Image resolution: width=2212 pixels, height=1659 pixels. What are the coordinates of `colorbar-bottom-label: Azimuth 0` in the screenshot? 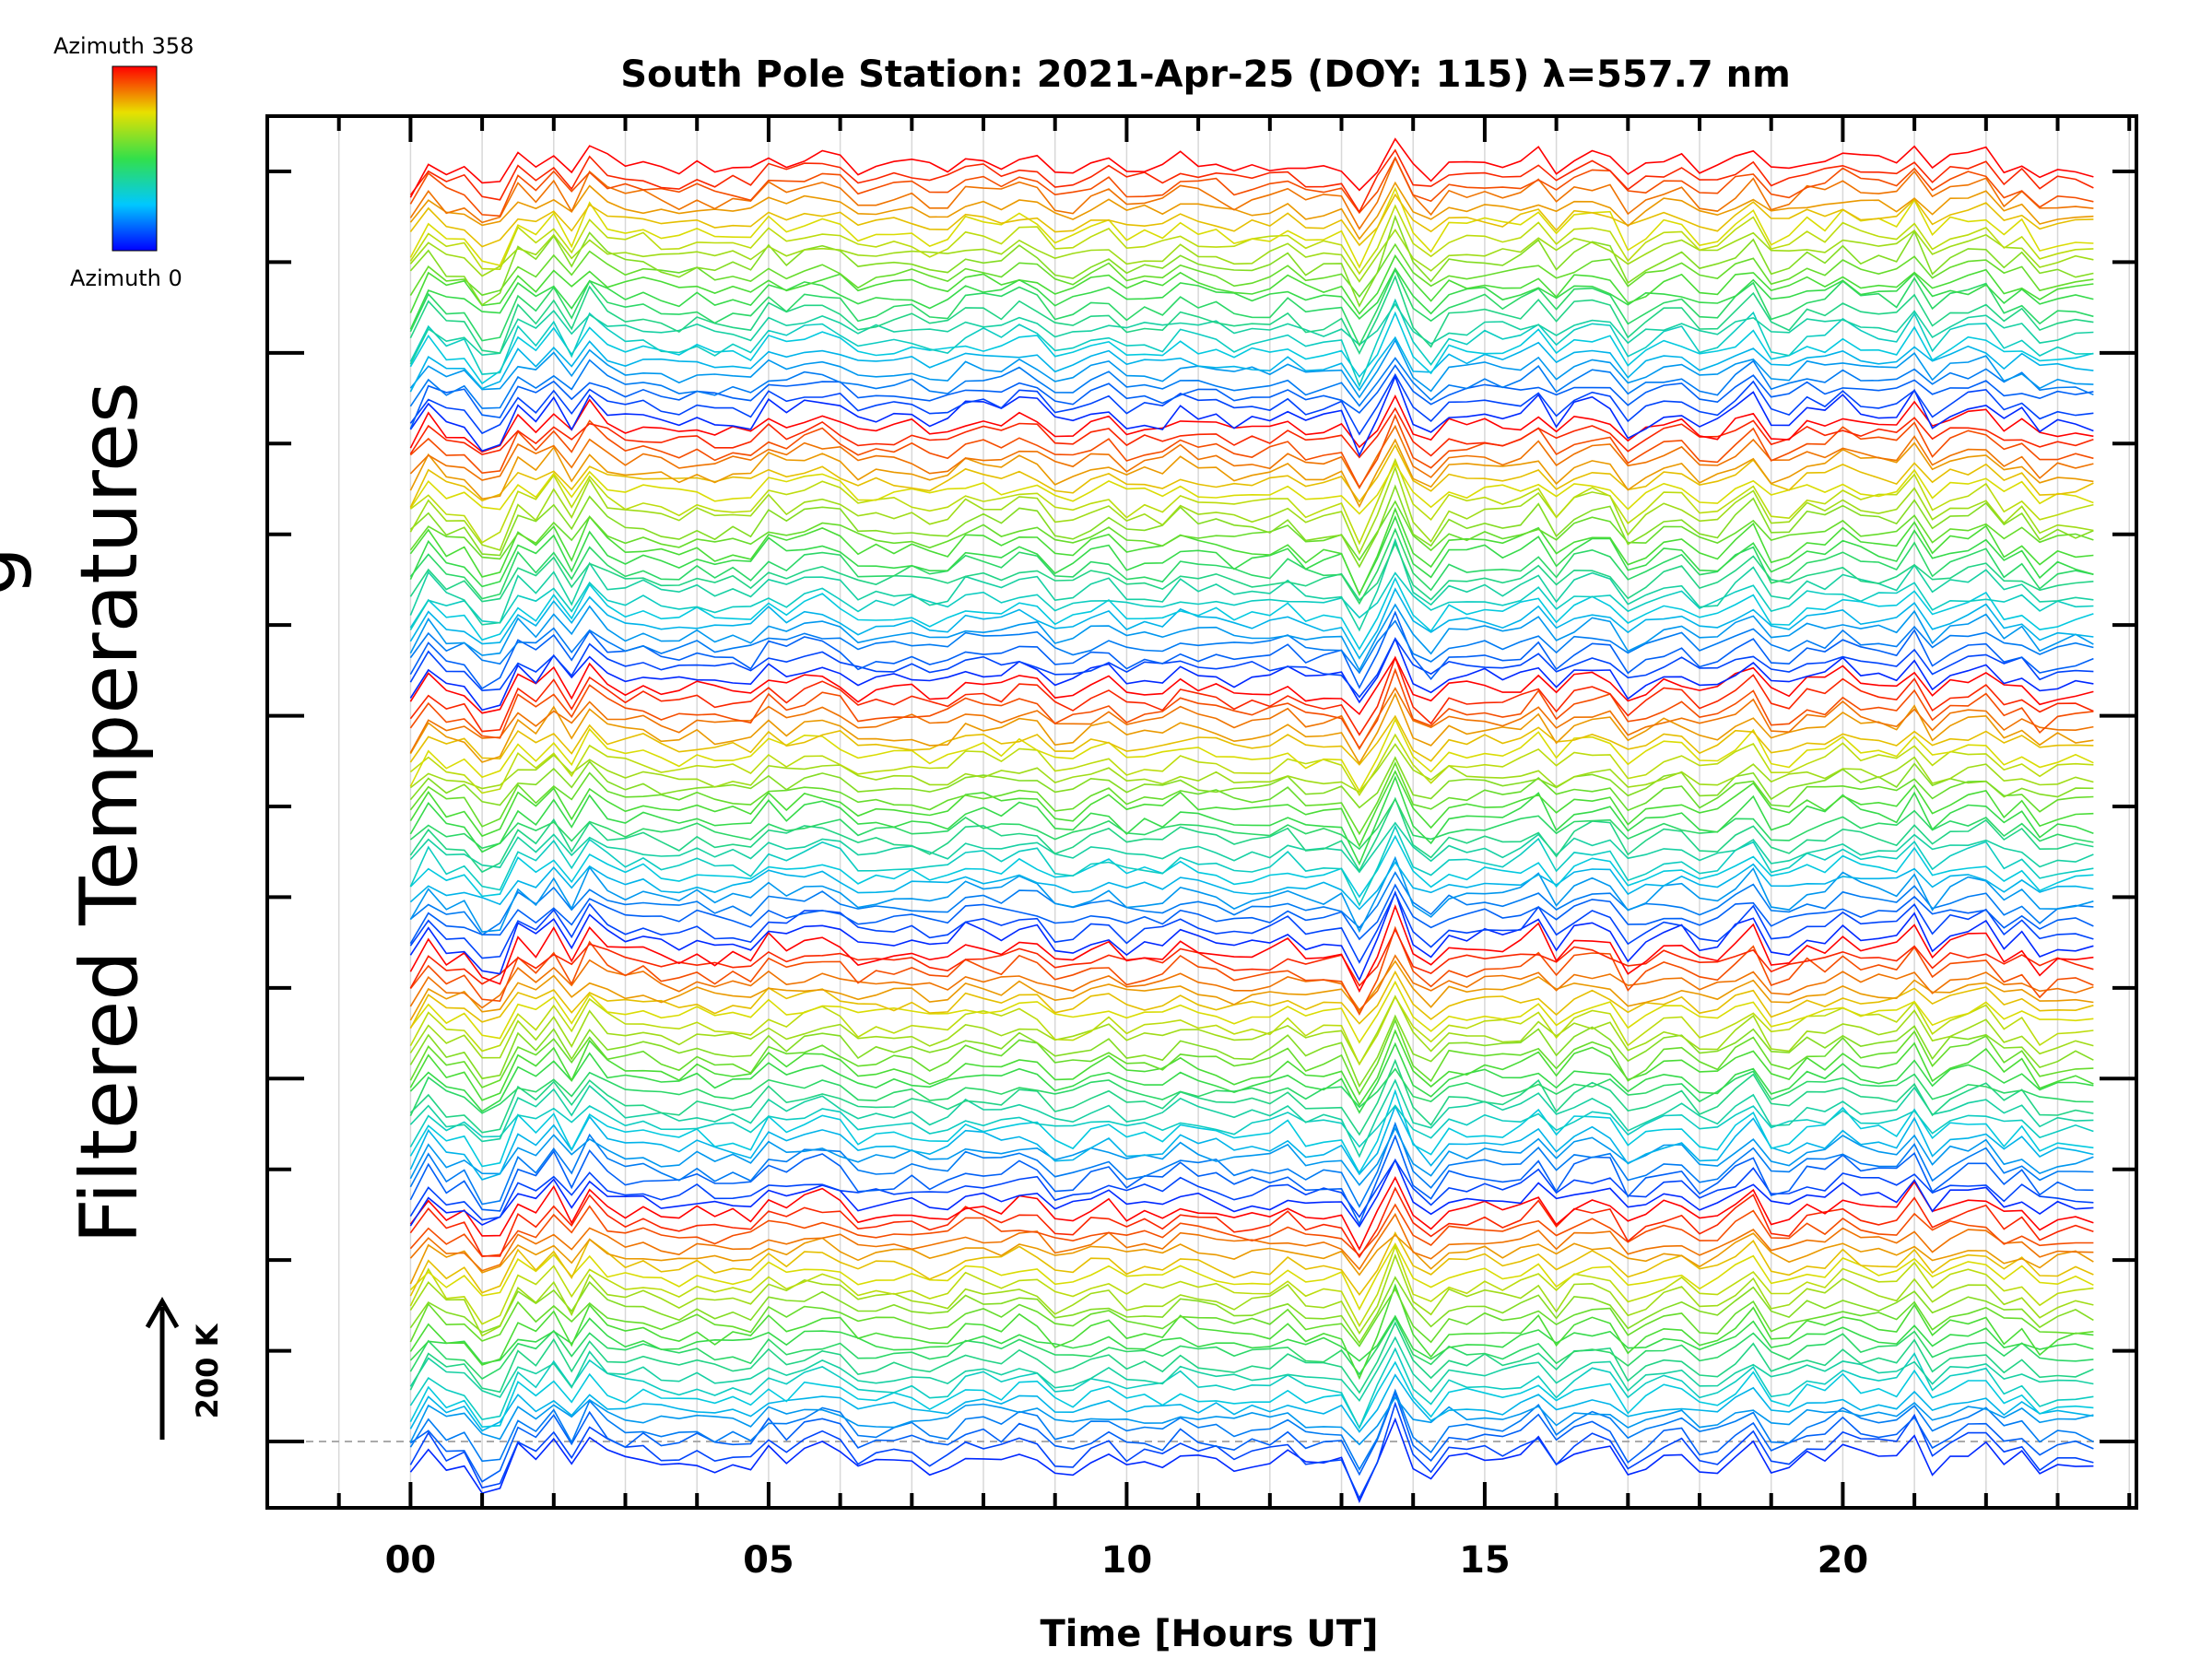 It's located at (126, 278).